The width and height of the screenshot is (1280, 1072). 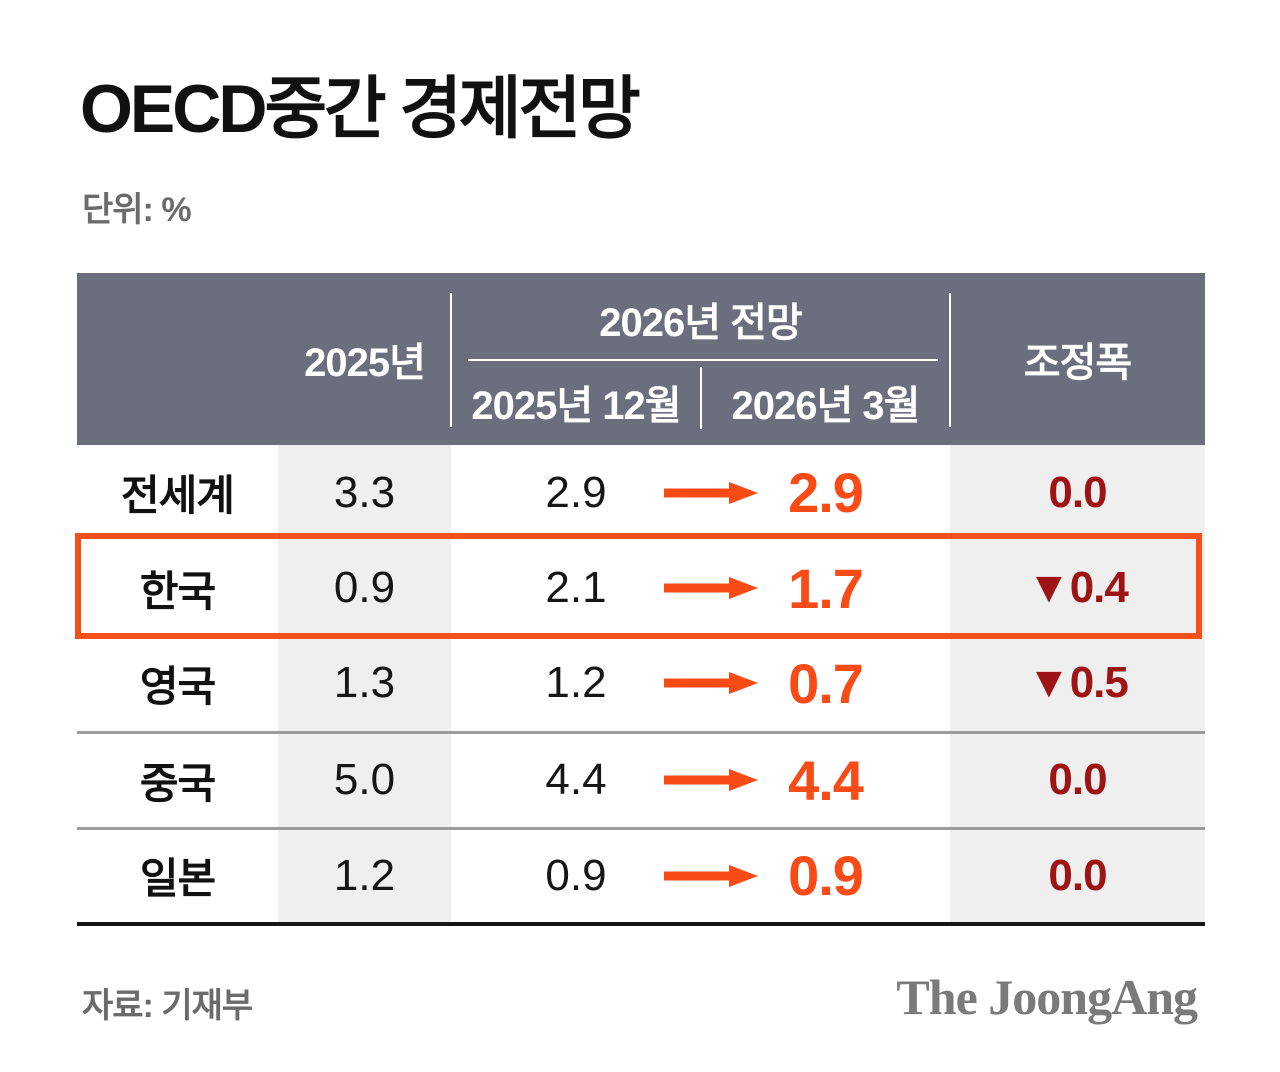 I want to click on value-dec-forecast: 4.4, so click(x=576, y=780).